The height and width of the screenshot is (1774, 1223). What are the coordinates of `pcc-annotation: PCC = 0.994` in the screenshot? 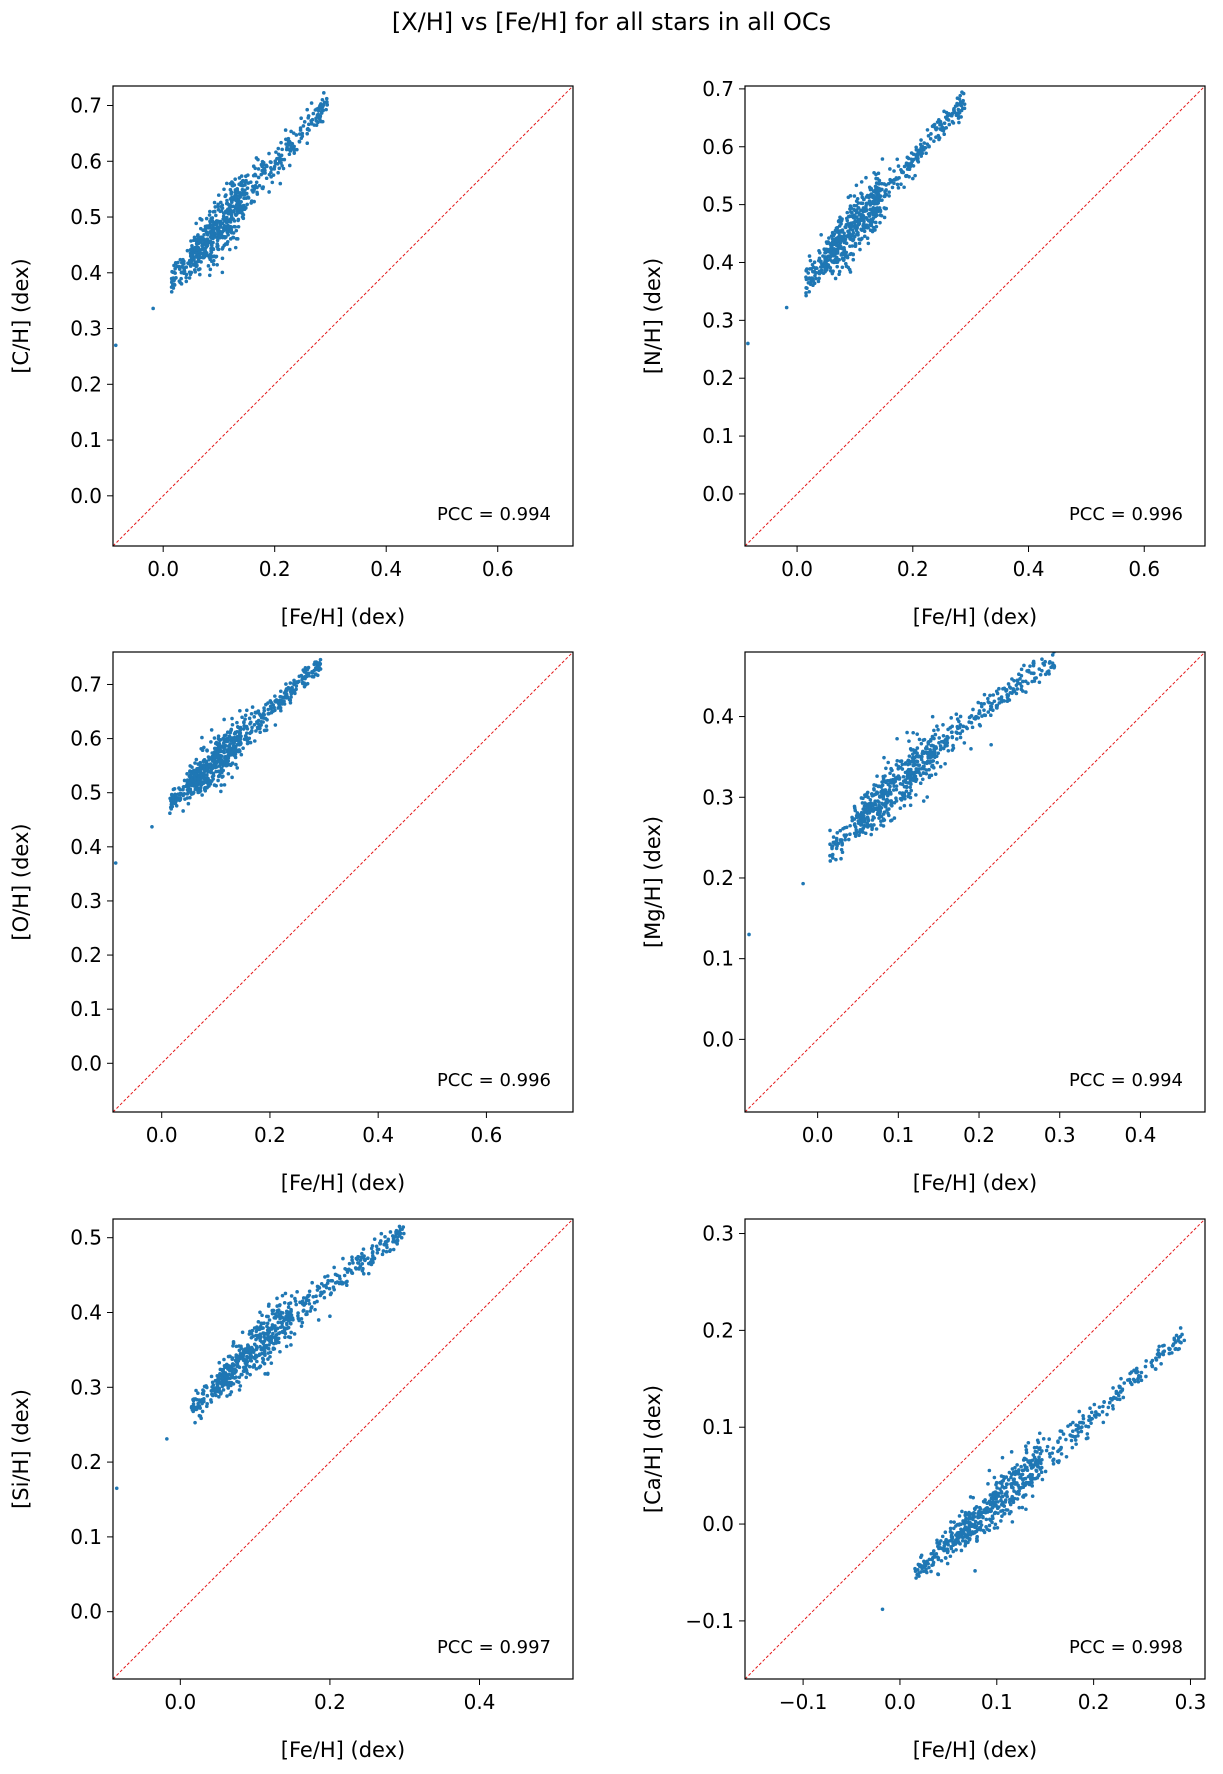 It's located at (494, 514).